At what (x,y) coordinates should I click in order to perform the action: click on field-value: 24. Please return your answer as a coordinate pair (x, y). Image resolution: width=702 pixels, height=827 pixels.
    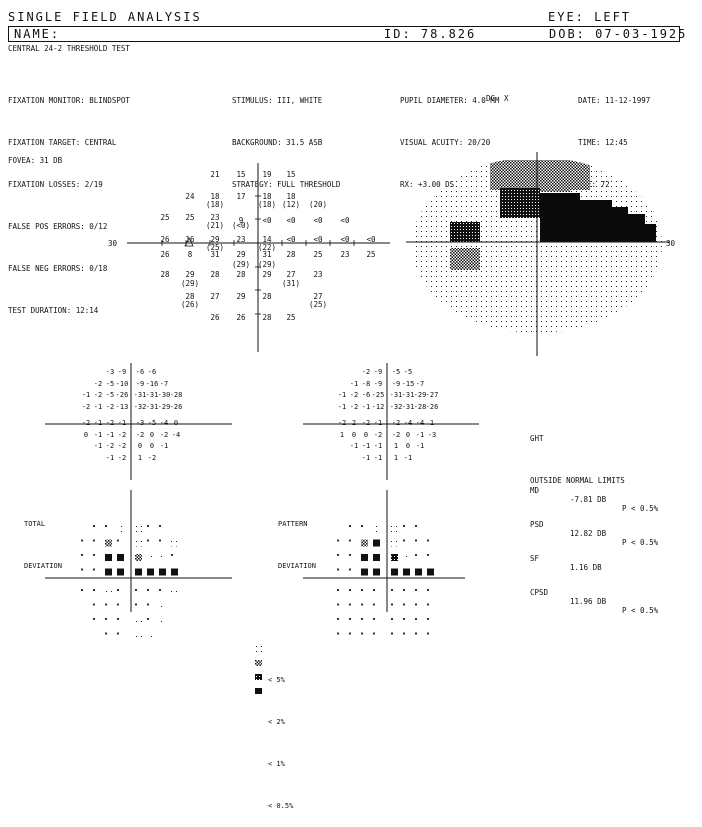
    Looking at the image, I should click on (190, 196).